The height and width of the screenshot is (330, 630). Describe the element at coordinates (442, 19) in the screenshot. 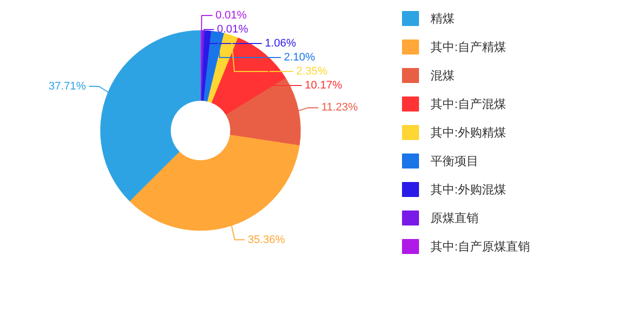

I see `legend-label: 精煤` at that location.